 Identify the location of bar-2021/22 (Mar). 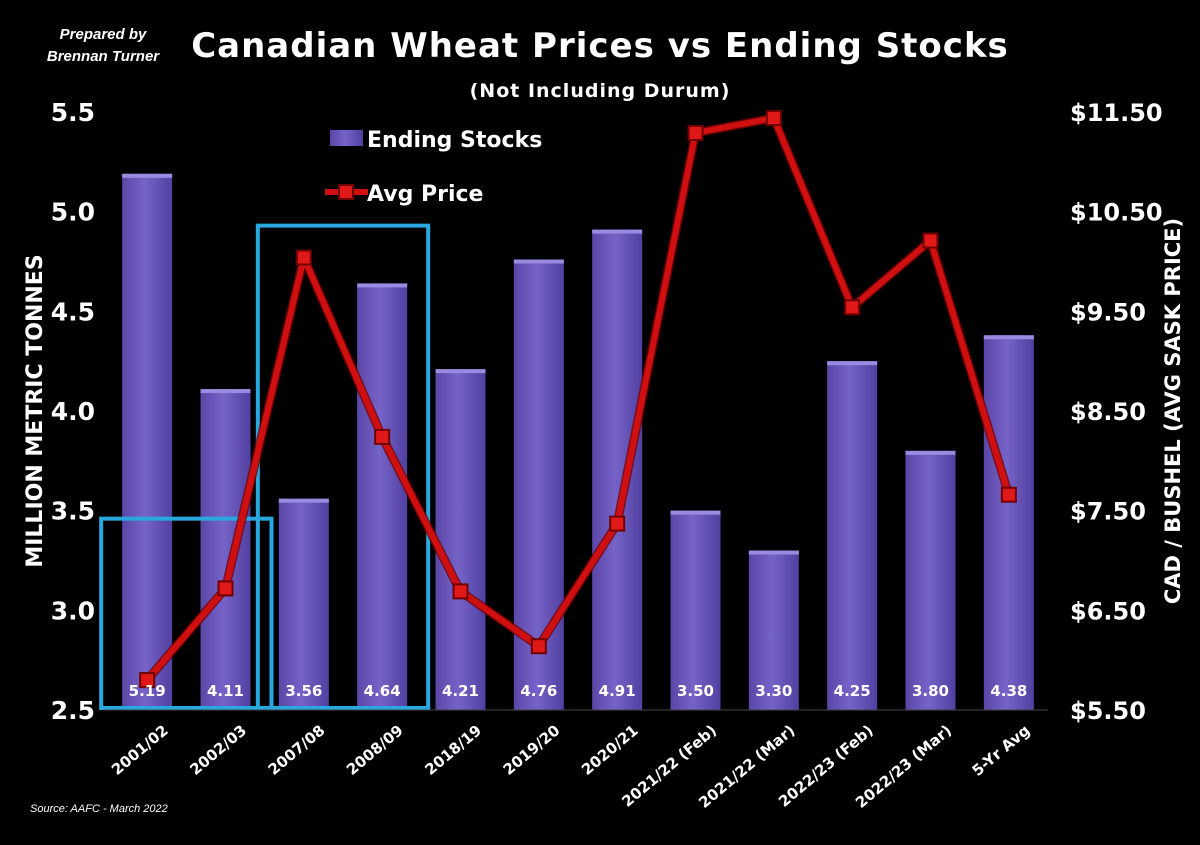
(773, 630).